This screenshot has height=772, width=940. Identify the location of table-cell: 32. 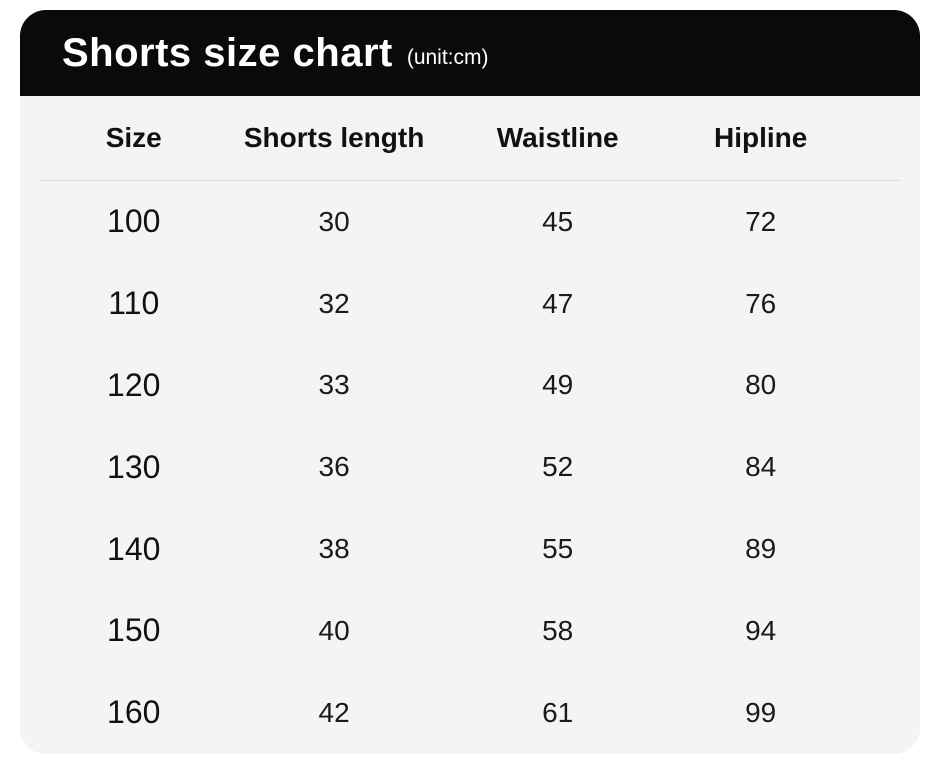
(334, 303).